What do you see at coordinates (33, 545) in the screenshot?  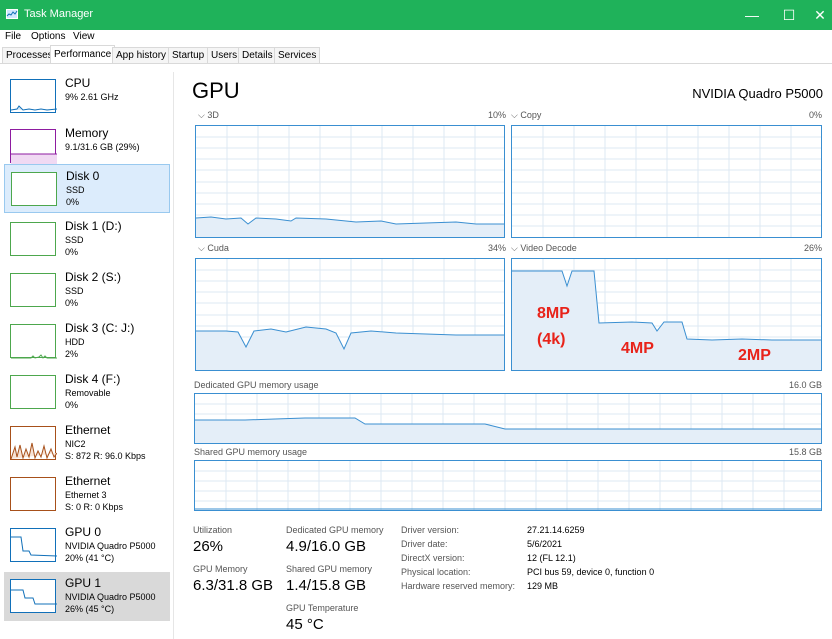 I see `gpu-0-thumbnail-graph` at bounding box center [33, 545].